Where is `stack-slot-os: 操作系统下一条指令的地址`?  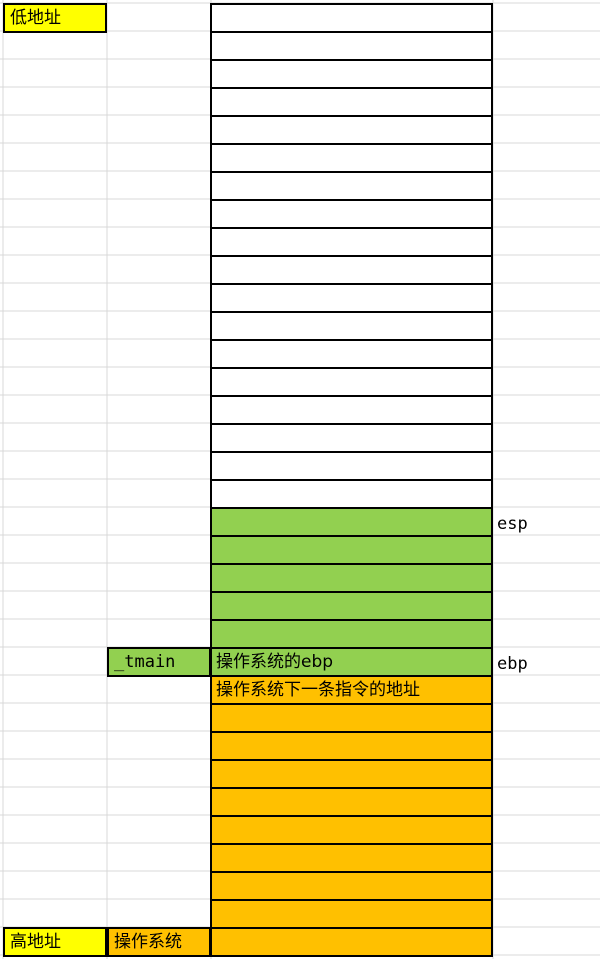 stack-slot-os: 操作系统下一条指令的地址 is located at coordinates (351, 690).